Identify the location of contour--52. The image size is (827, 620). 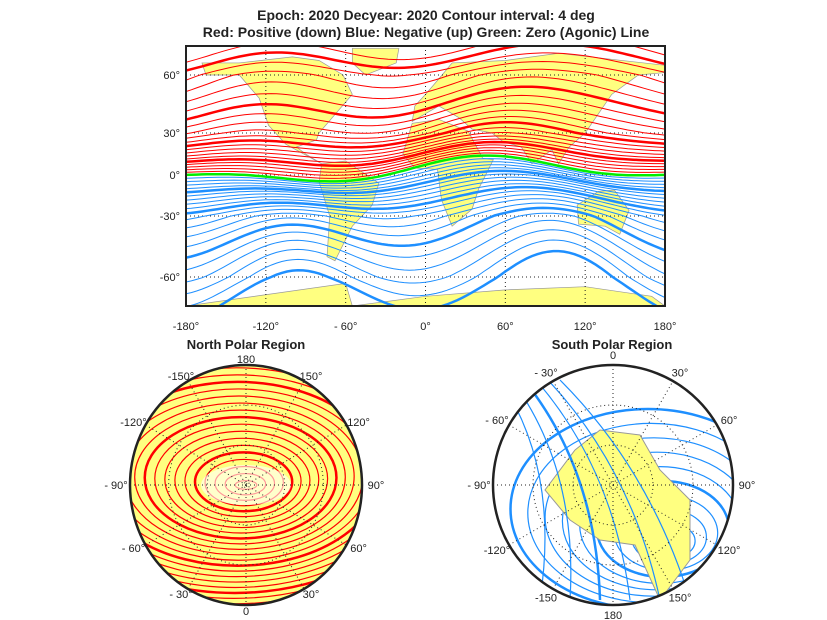
(425, 218).